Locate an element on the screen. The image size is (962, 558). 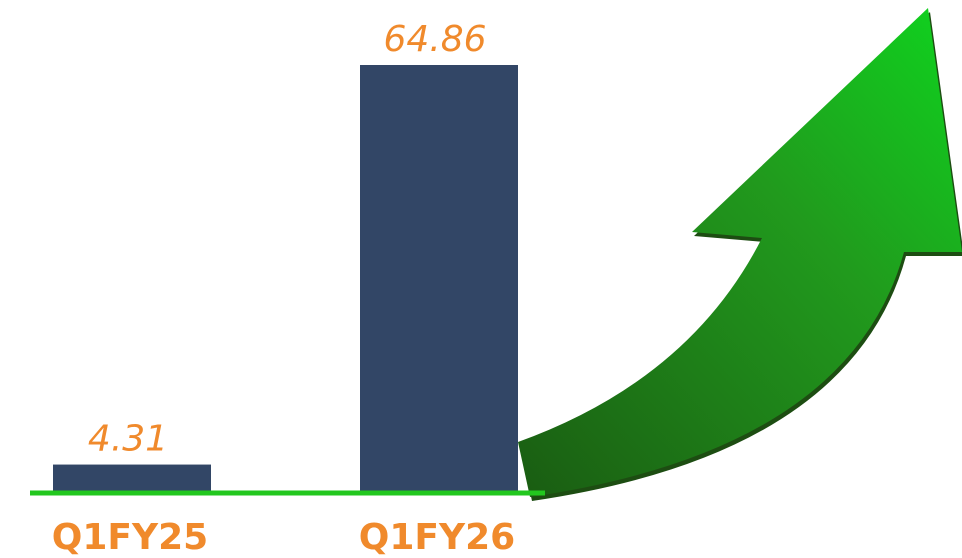
value-label: 64.86 is located at coordinates (434, 39).